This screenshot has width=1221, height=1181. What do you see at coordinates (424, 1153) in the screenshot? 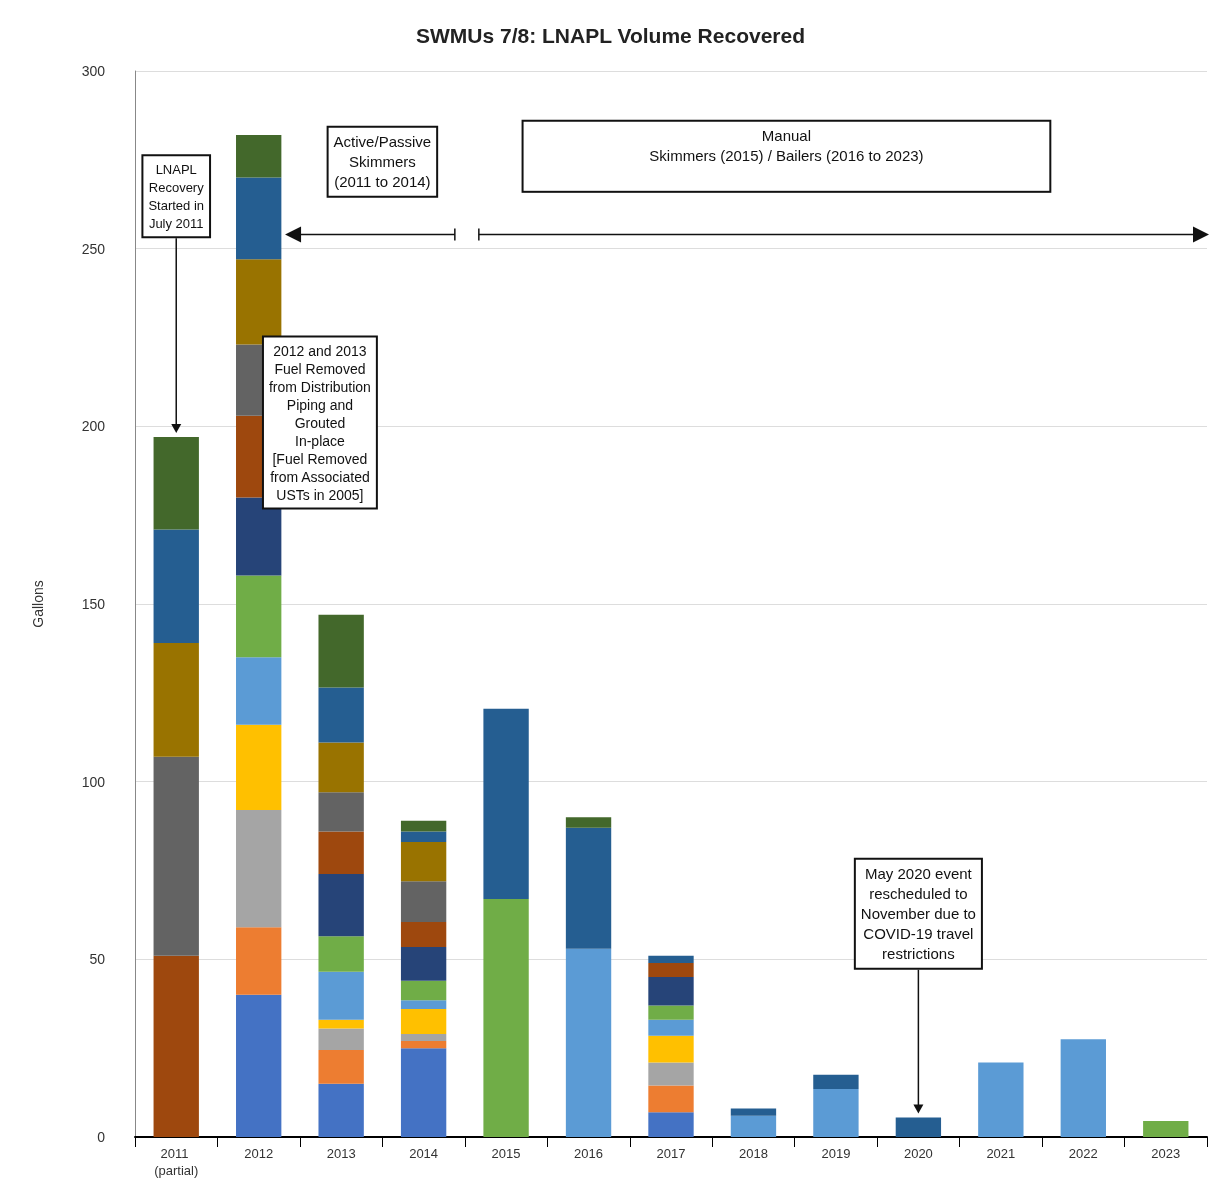
I see `x-tick-label: 2014` at bounding box center [424, 1153].